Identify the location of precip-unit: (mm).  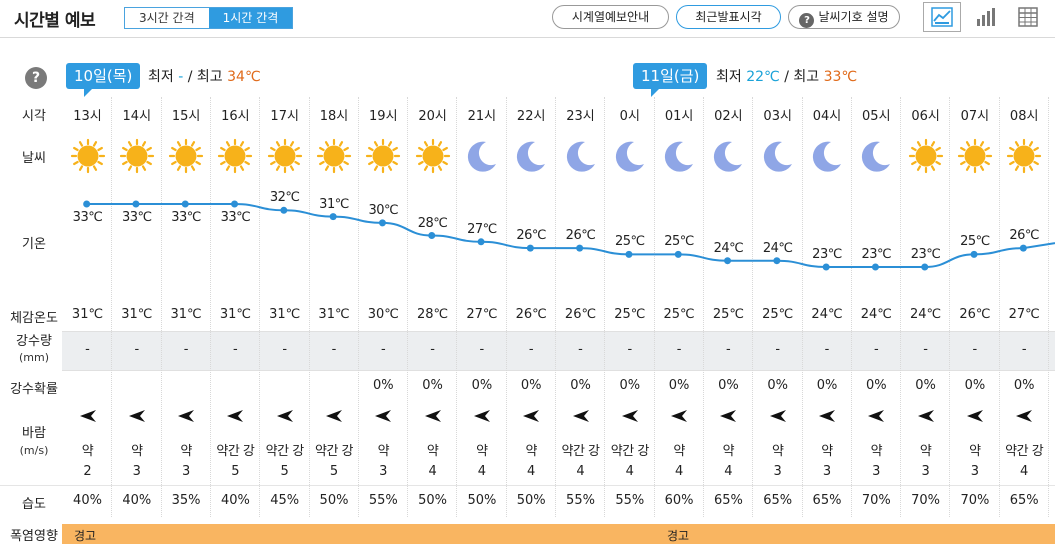
(33, 357).